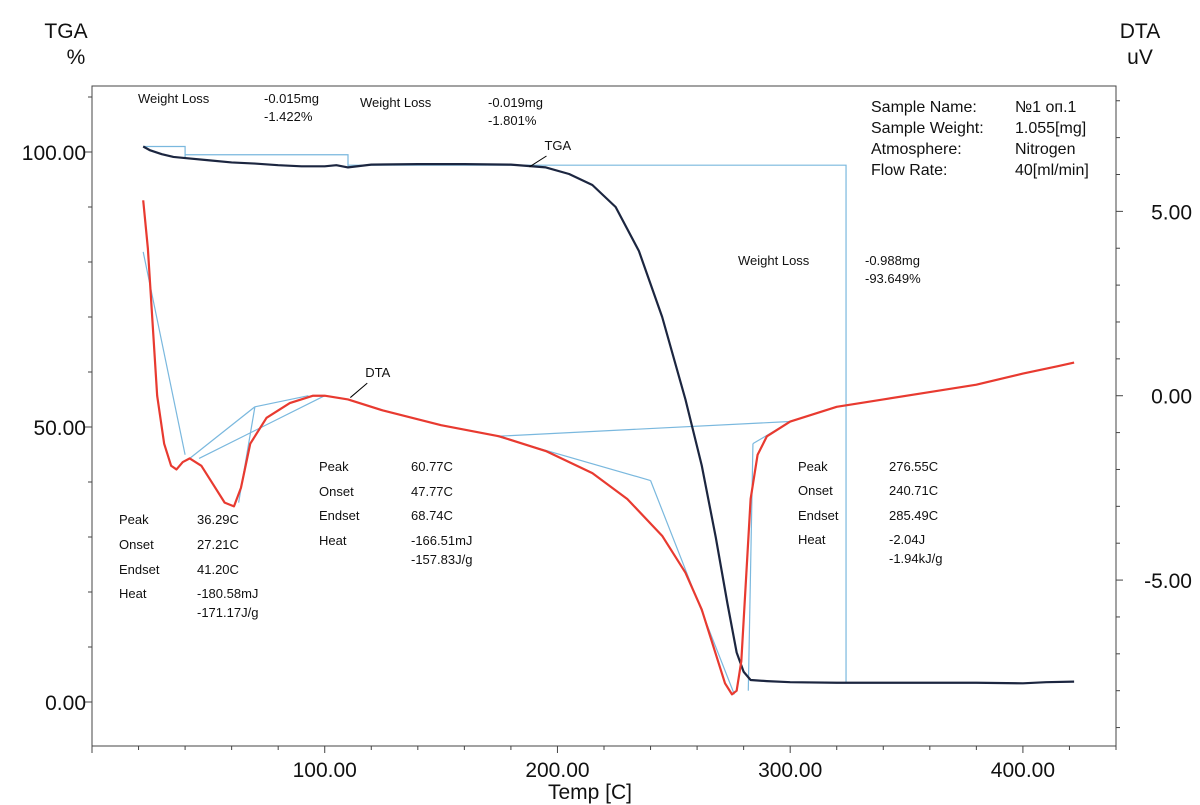 This screenshot has height=805, width=1200. I want to click on peak-1-heat-per-g: -171.17J/g, so click(227, 612).